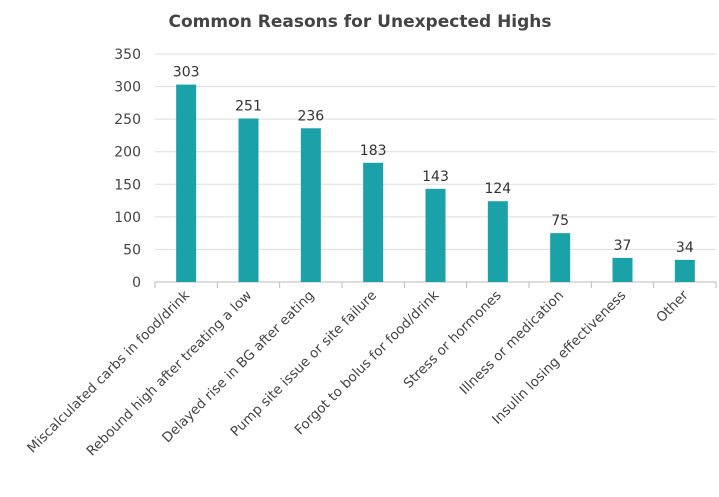  Describe the element at coordinates (685, 248) in the screenshot. I see `data-label: 34` at that location.